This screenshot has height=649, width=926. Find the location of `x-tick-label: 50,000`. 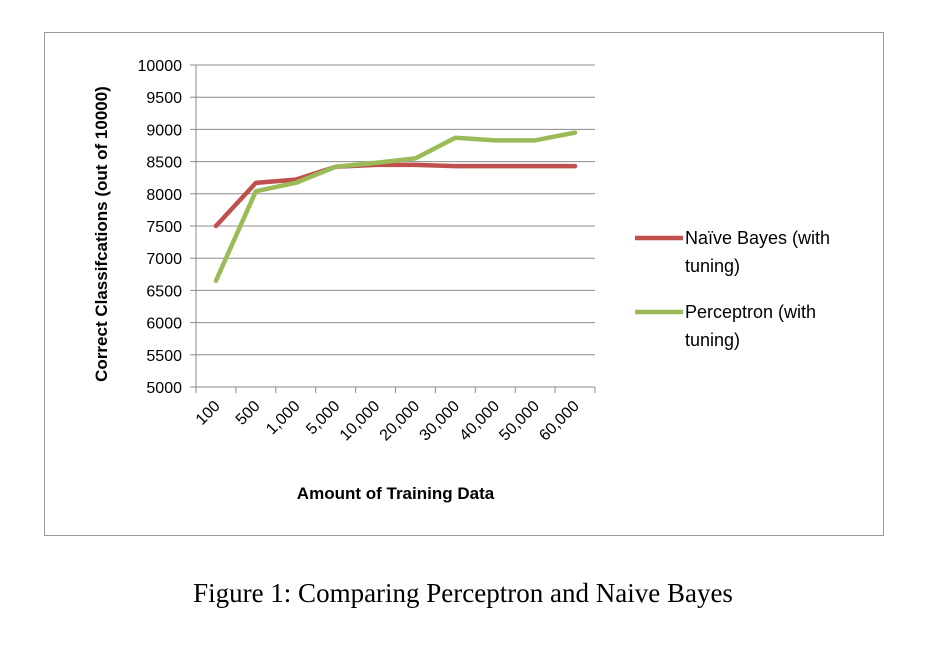

x-tick-label: 50,000 is located at coordinates (519, 421).